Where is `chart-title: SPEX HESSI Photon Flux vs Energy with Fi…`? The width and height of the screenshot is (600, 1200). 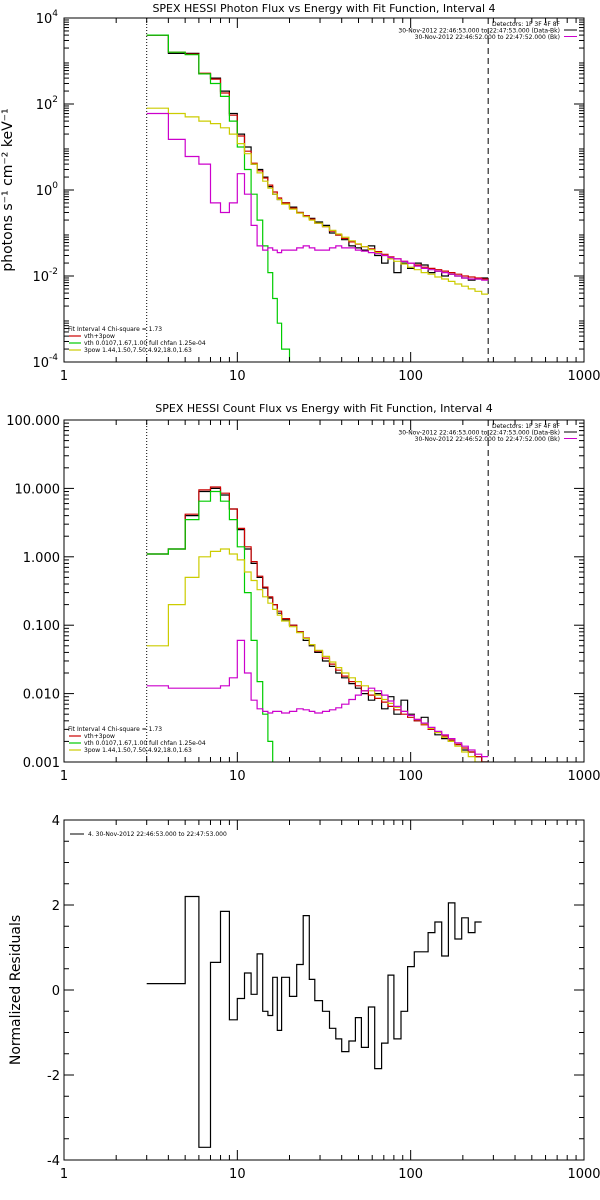 chart-title: SPEX HESSI Photon Flux vs Energy with Fi… is located at coordinates (323, 8).